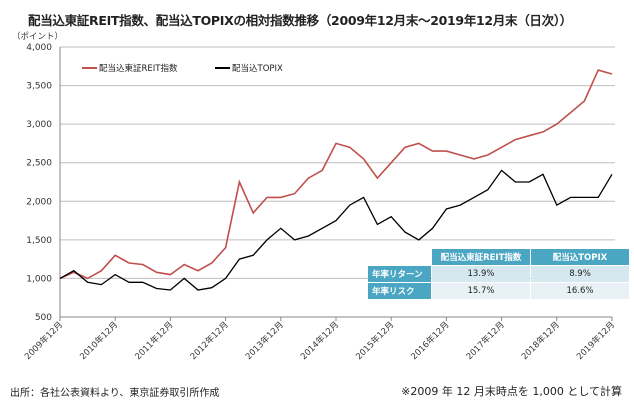  I want to click on y-tick-label: 3,500, so click(39, 87).